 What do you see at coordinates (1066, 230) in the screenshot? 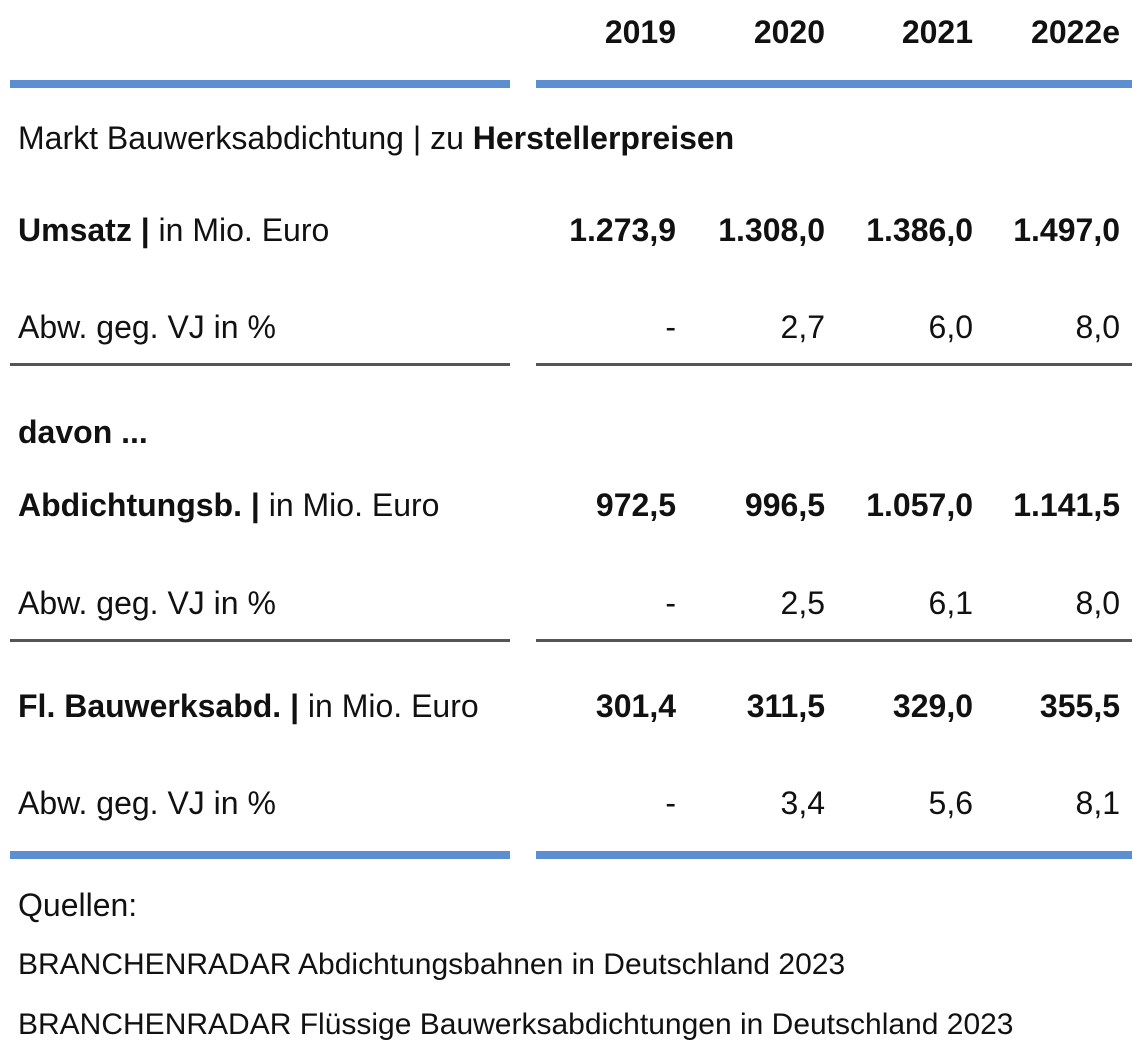
I see `cell-value: 1.497,0` at bounding box center [1066, 230].